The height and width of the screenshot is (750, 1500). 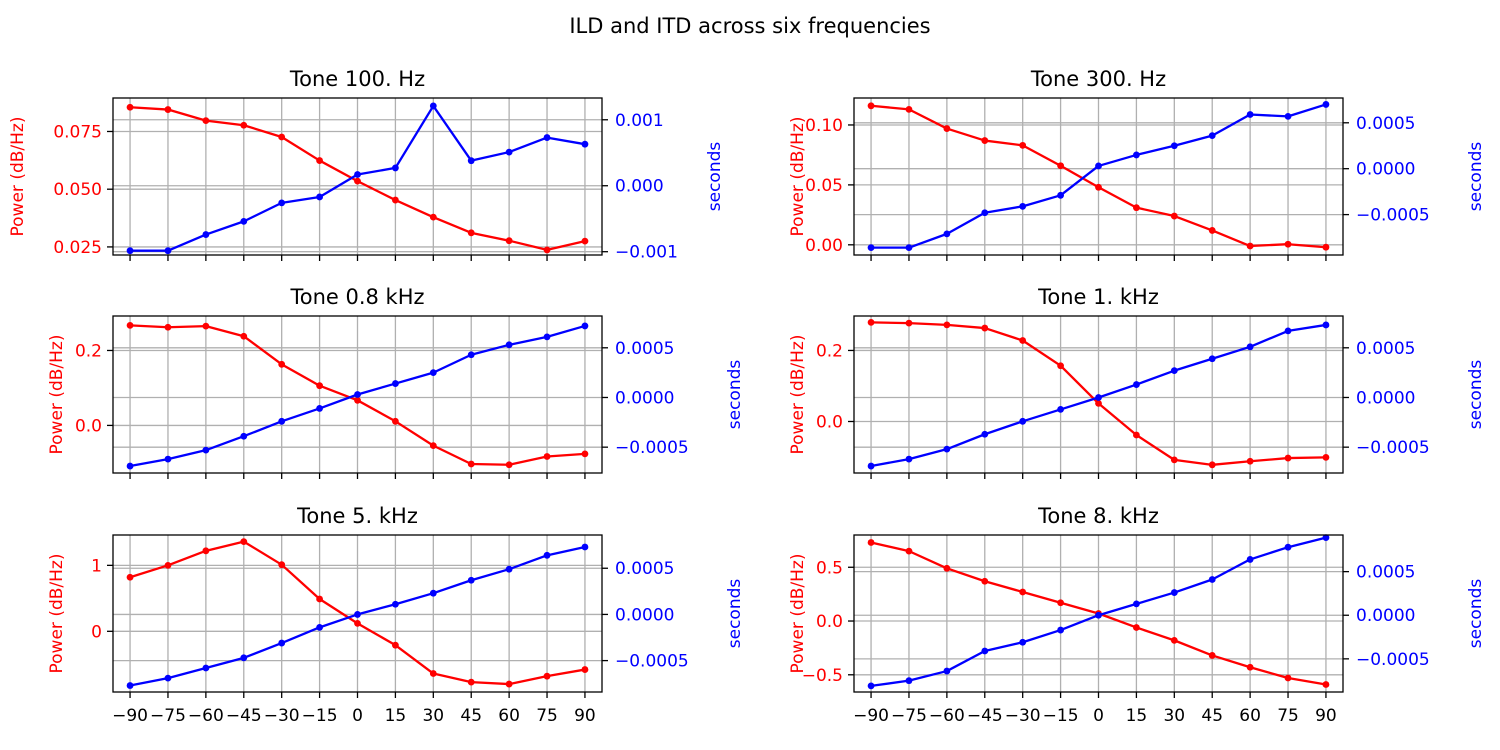 What do you see at coordinates (909, 716) in the screenshot?
I see `x-tick-label: −75` at bounding box center [909, 716].